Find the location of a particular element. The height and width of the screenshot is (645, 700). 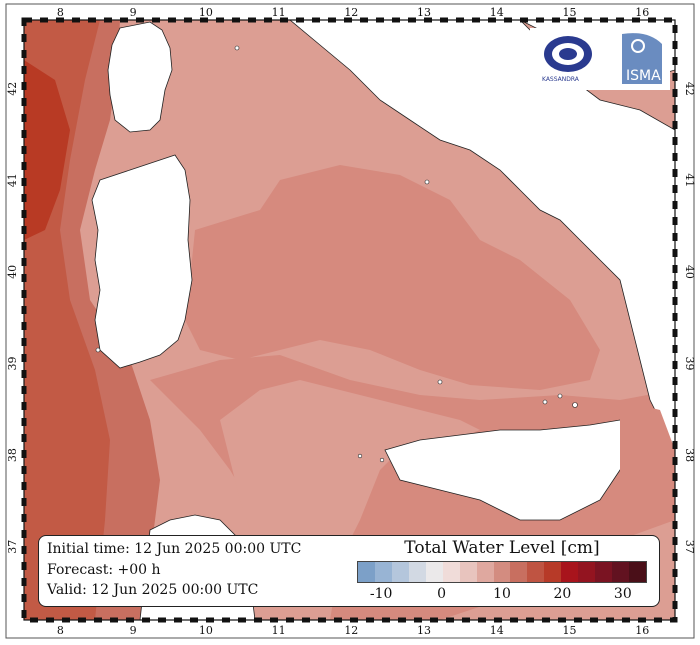

land-corsica is located at coordinates (140, 77).